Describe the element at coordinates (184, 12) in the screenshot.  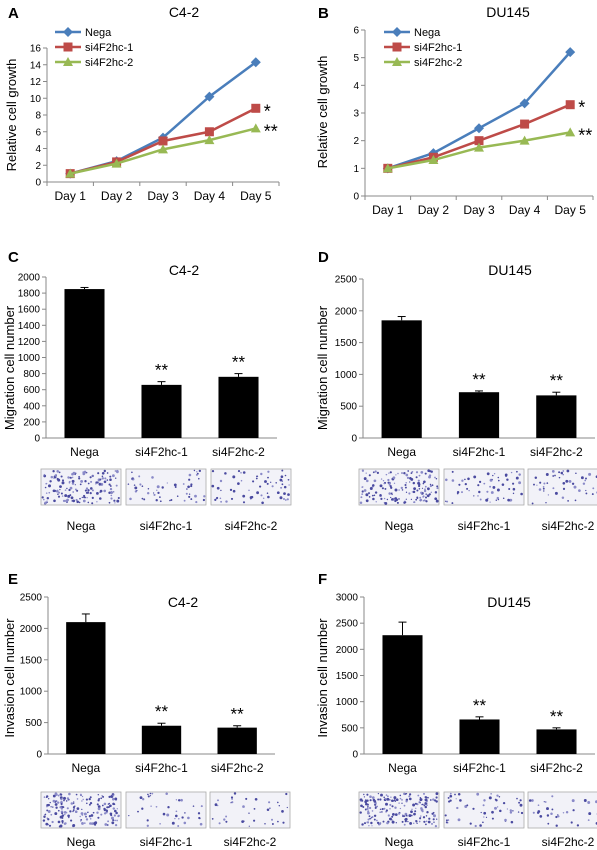
I see `chart-title: C4-2` at that location.